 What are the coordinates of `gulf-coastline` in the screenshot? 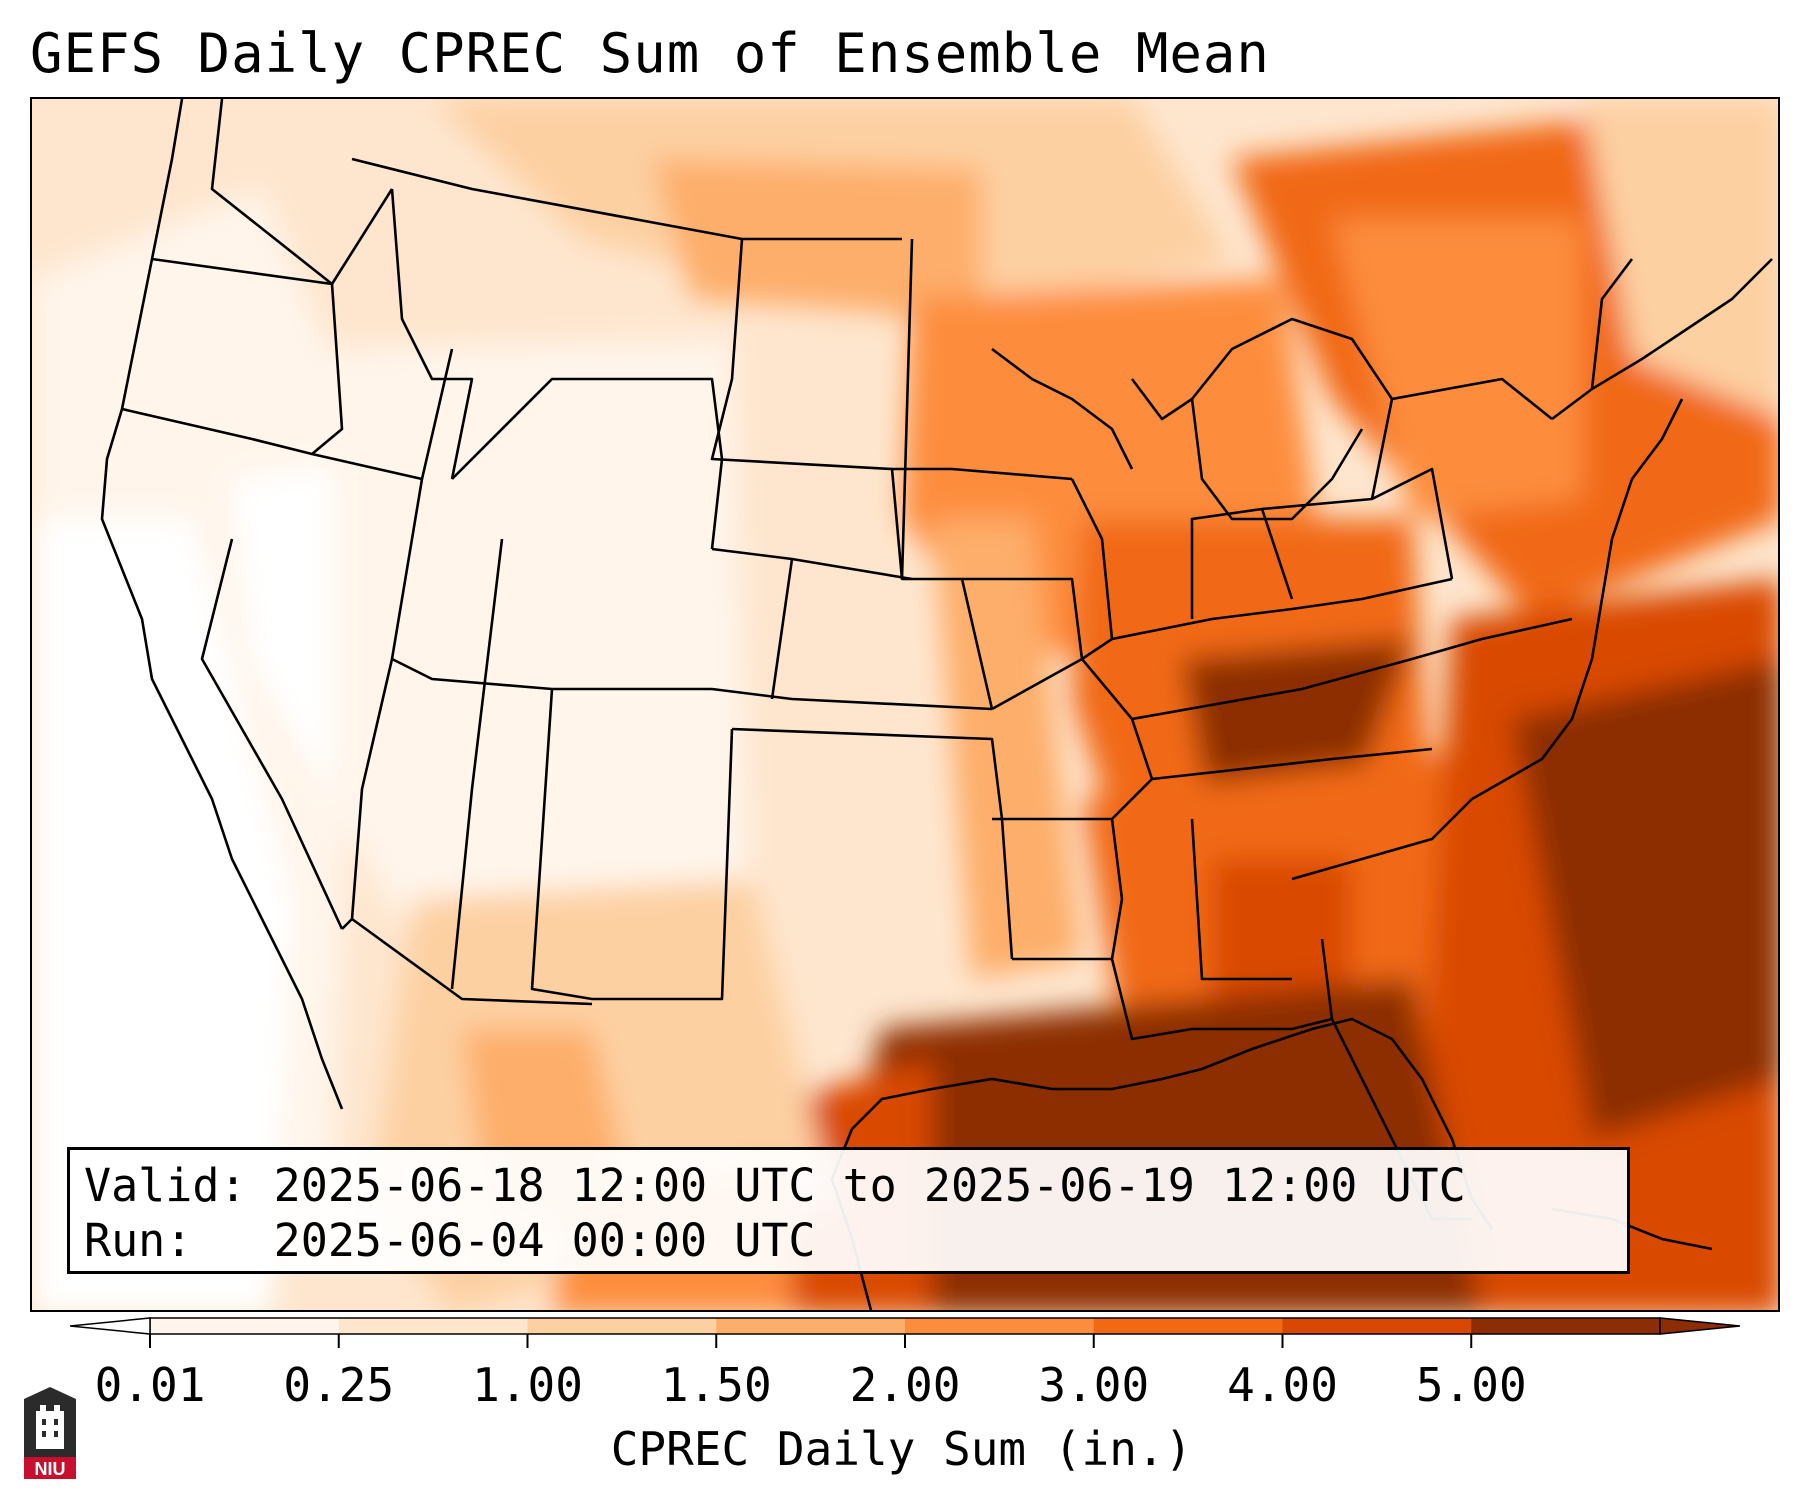 It's located at (1172, 1123).